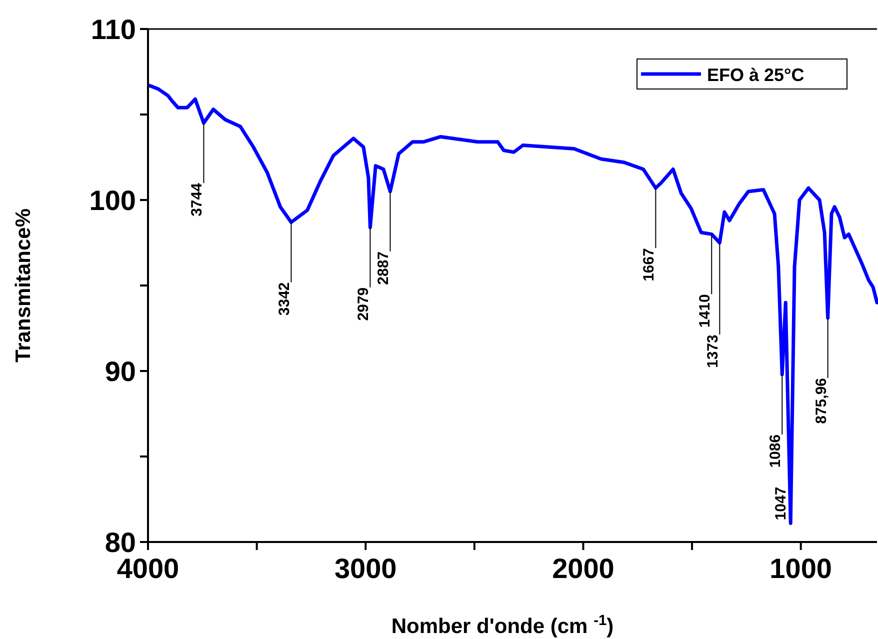 This screenshot has width=878, height=639. What do you see at coordinates (781, 503) in the screenshot?
I see `annotation: 1047` at bounding box center [781, 503].